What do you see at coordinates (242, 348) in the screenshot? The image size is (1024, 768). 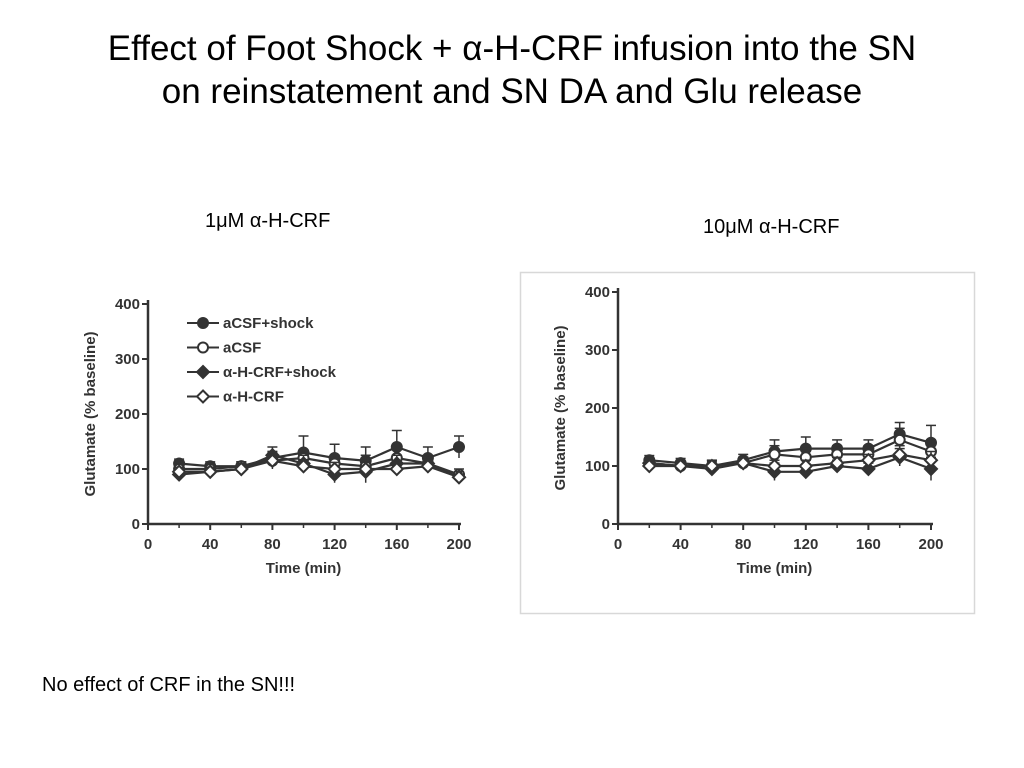 I see `legend-label: aCSF` at bounding box center [242, 348].